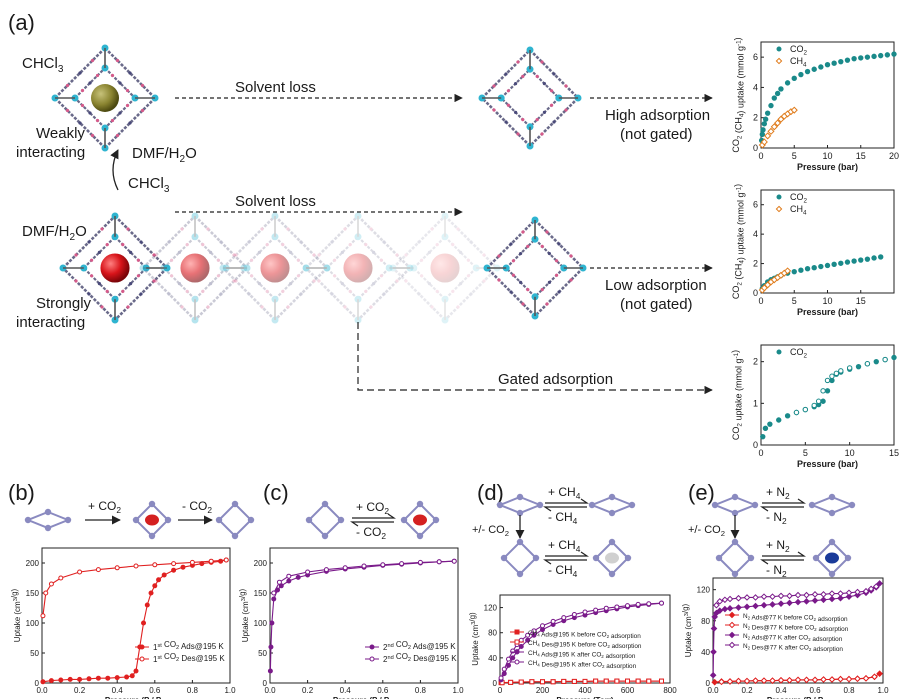 This screenshot has height=699, width=899. Describe the element at coordinates (704, 590) in the screenshot. I see `y-tick-label: 120` at that location.